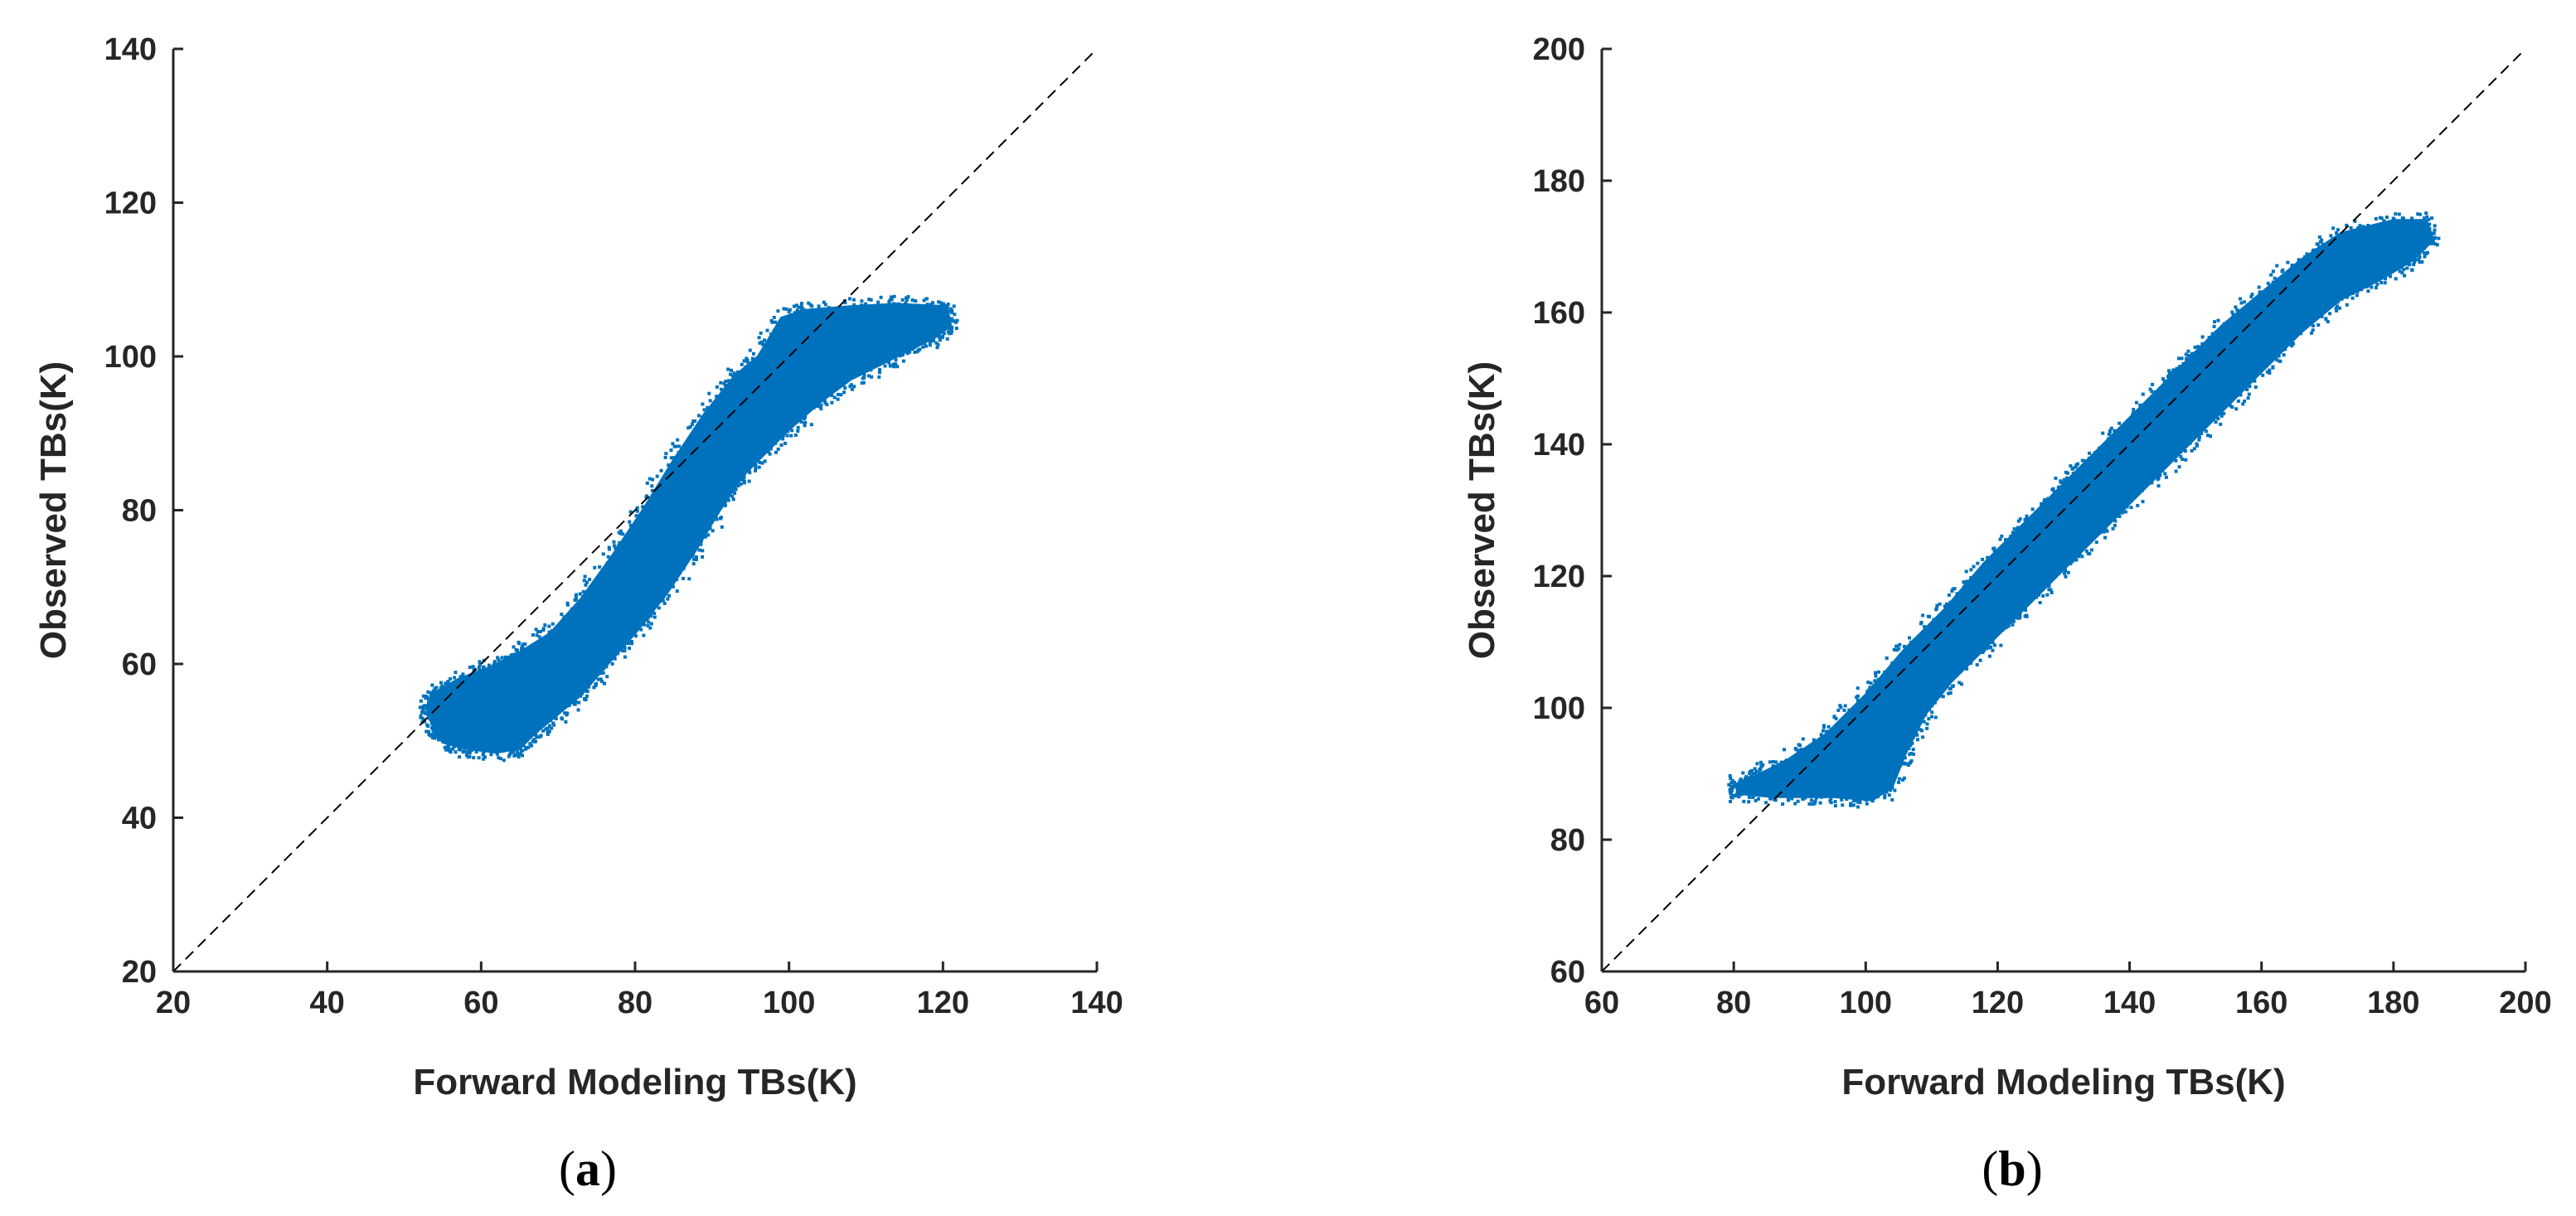 The image size is (2576, 1216). Describe the element at coordinates (2393, 1003) in the screenshot. I see `x-tick-label: 180` at that location.